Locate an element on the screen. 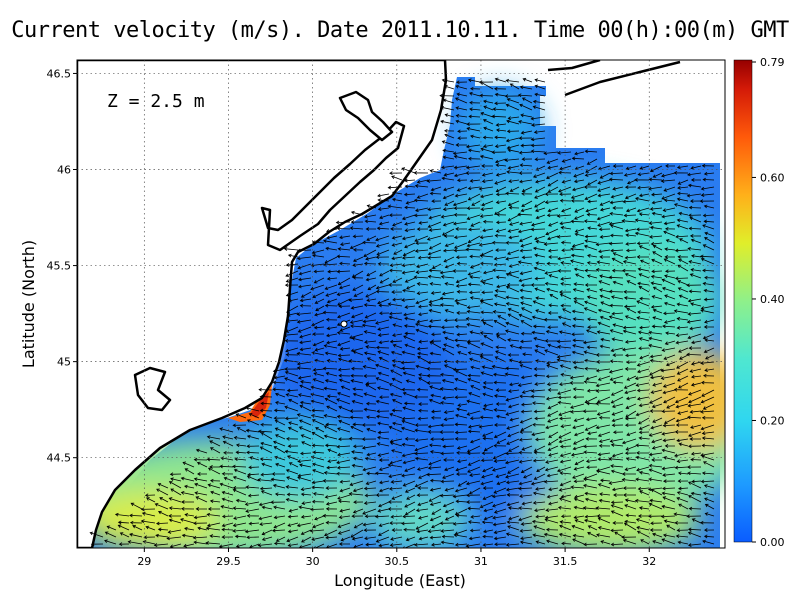  x-tick-label: 30 is located at coordinates (313, 561).